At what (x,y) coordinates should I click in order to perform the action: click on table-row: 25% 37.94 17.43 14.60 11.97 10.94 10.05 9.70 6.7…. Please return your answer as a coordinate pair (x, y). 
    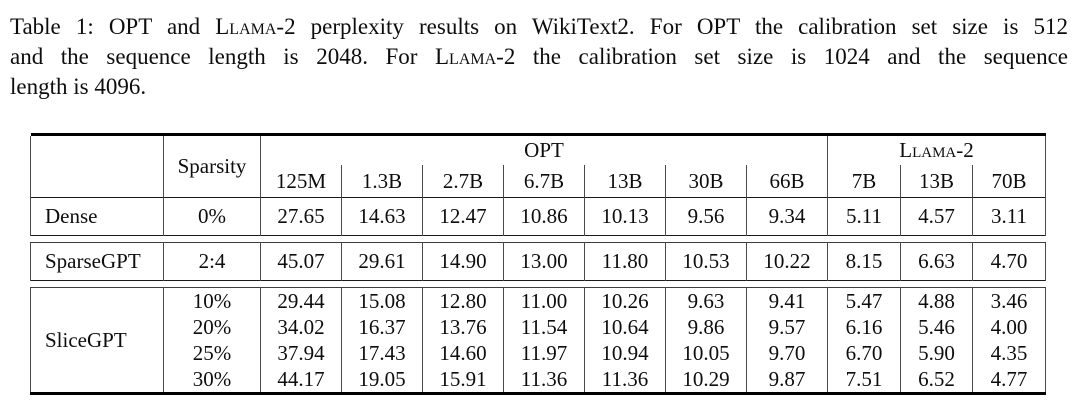
    Looking at the image, I should click on (538, 353).